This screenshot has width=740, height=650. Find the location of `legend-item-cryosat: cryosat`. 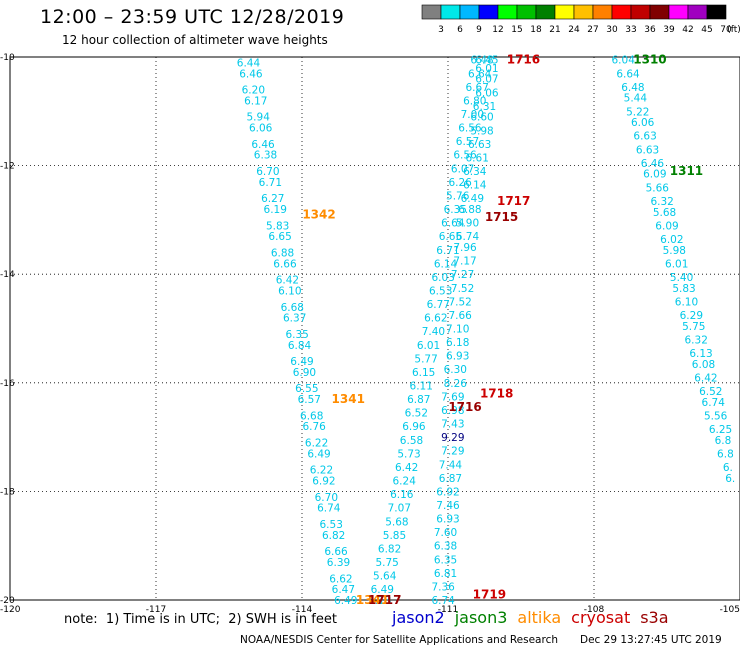

legend-item-cryosat: cryosat is located at coordinates (601, 617).